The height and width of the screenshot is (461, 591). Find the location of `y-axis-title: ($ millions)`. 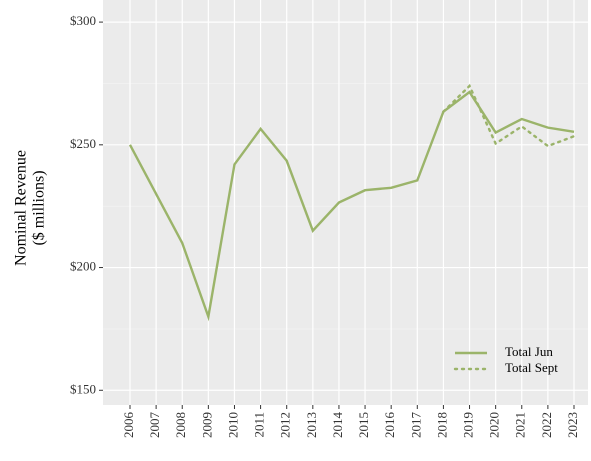

y-axis-title: ($ millions) is located at coordinates (39, 207).